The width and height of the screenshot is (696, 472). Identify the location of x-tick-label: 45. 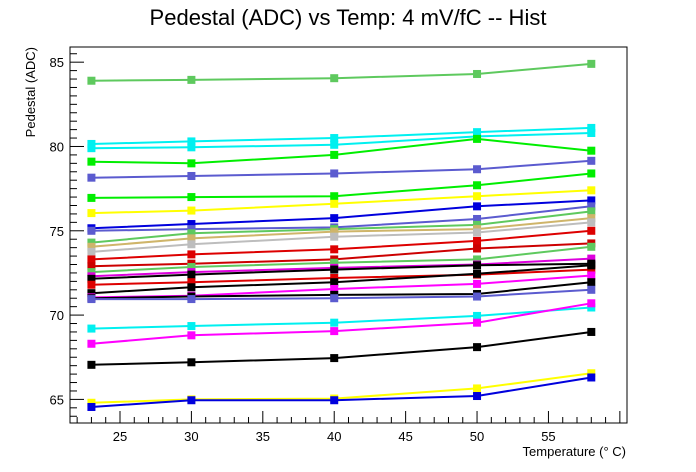
(405, 436).